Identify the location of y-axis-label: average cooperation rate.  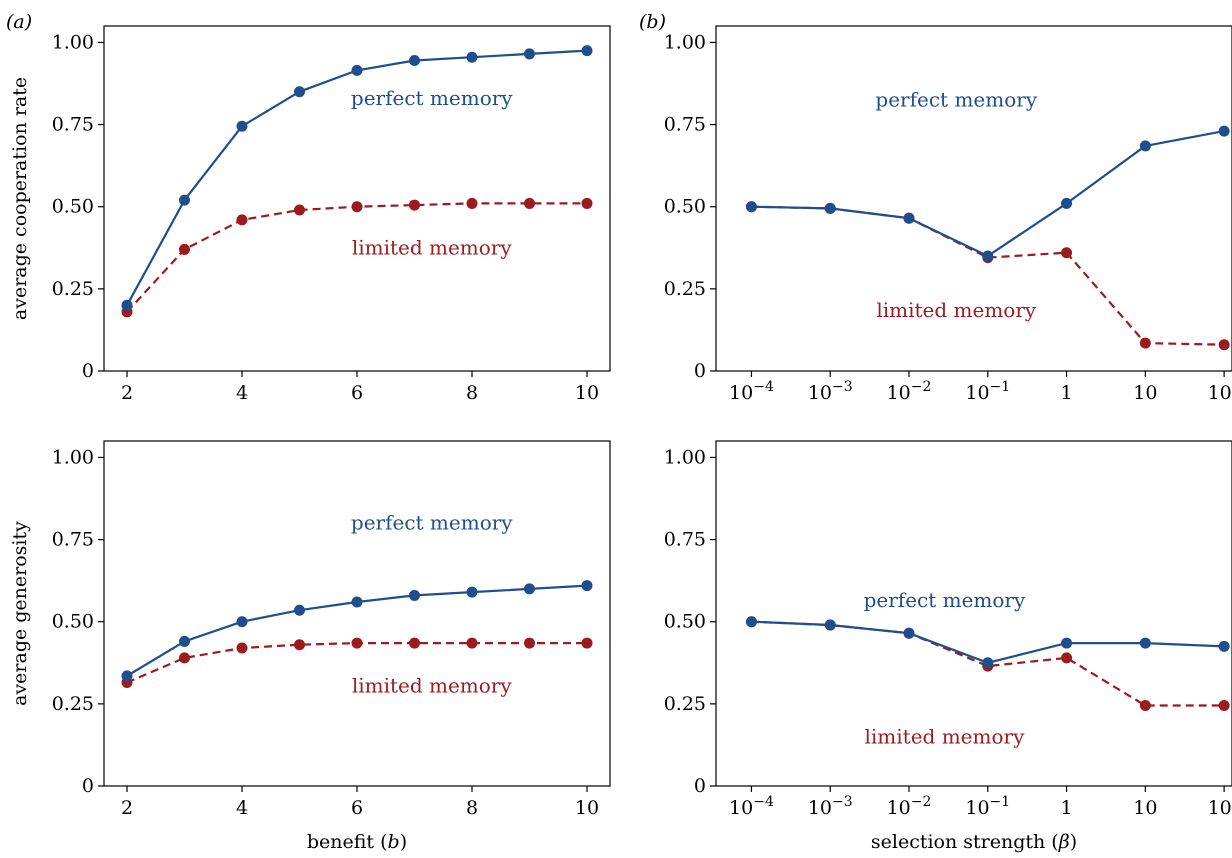
(20, 198).